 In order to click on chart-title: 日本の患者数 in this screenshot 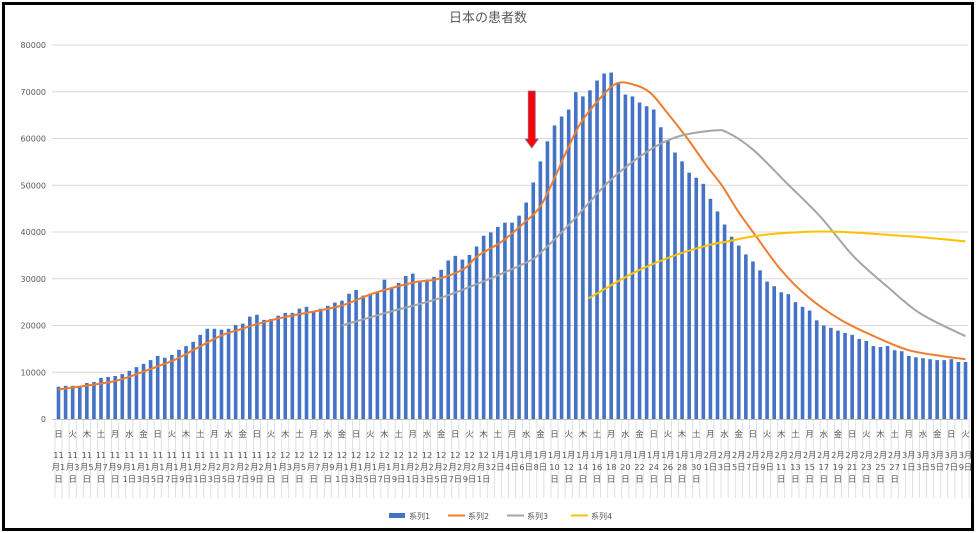, I will do `click(488, 18)`.